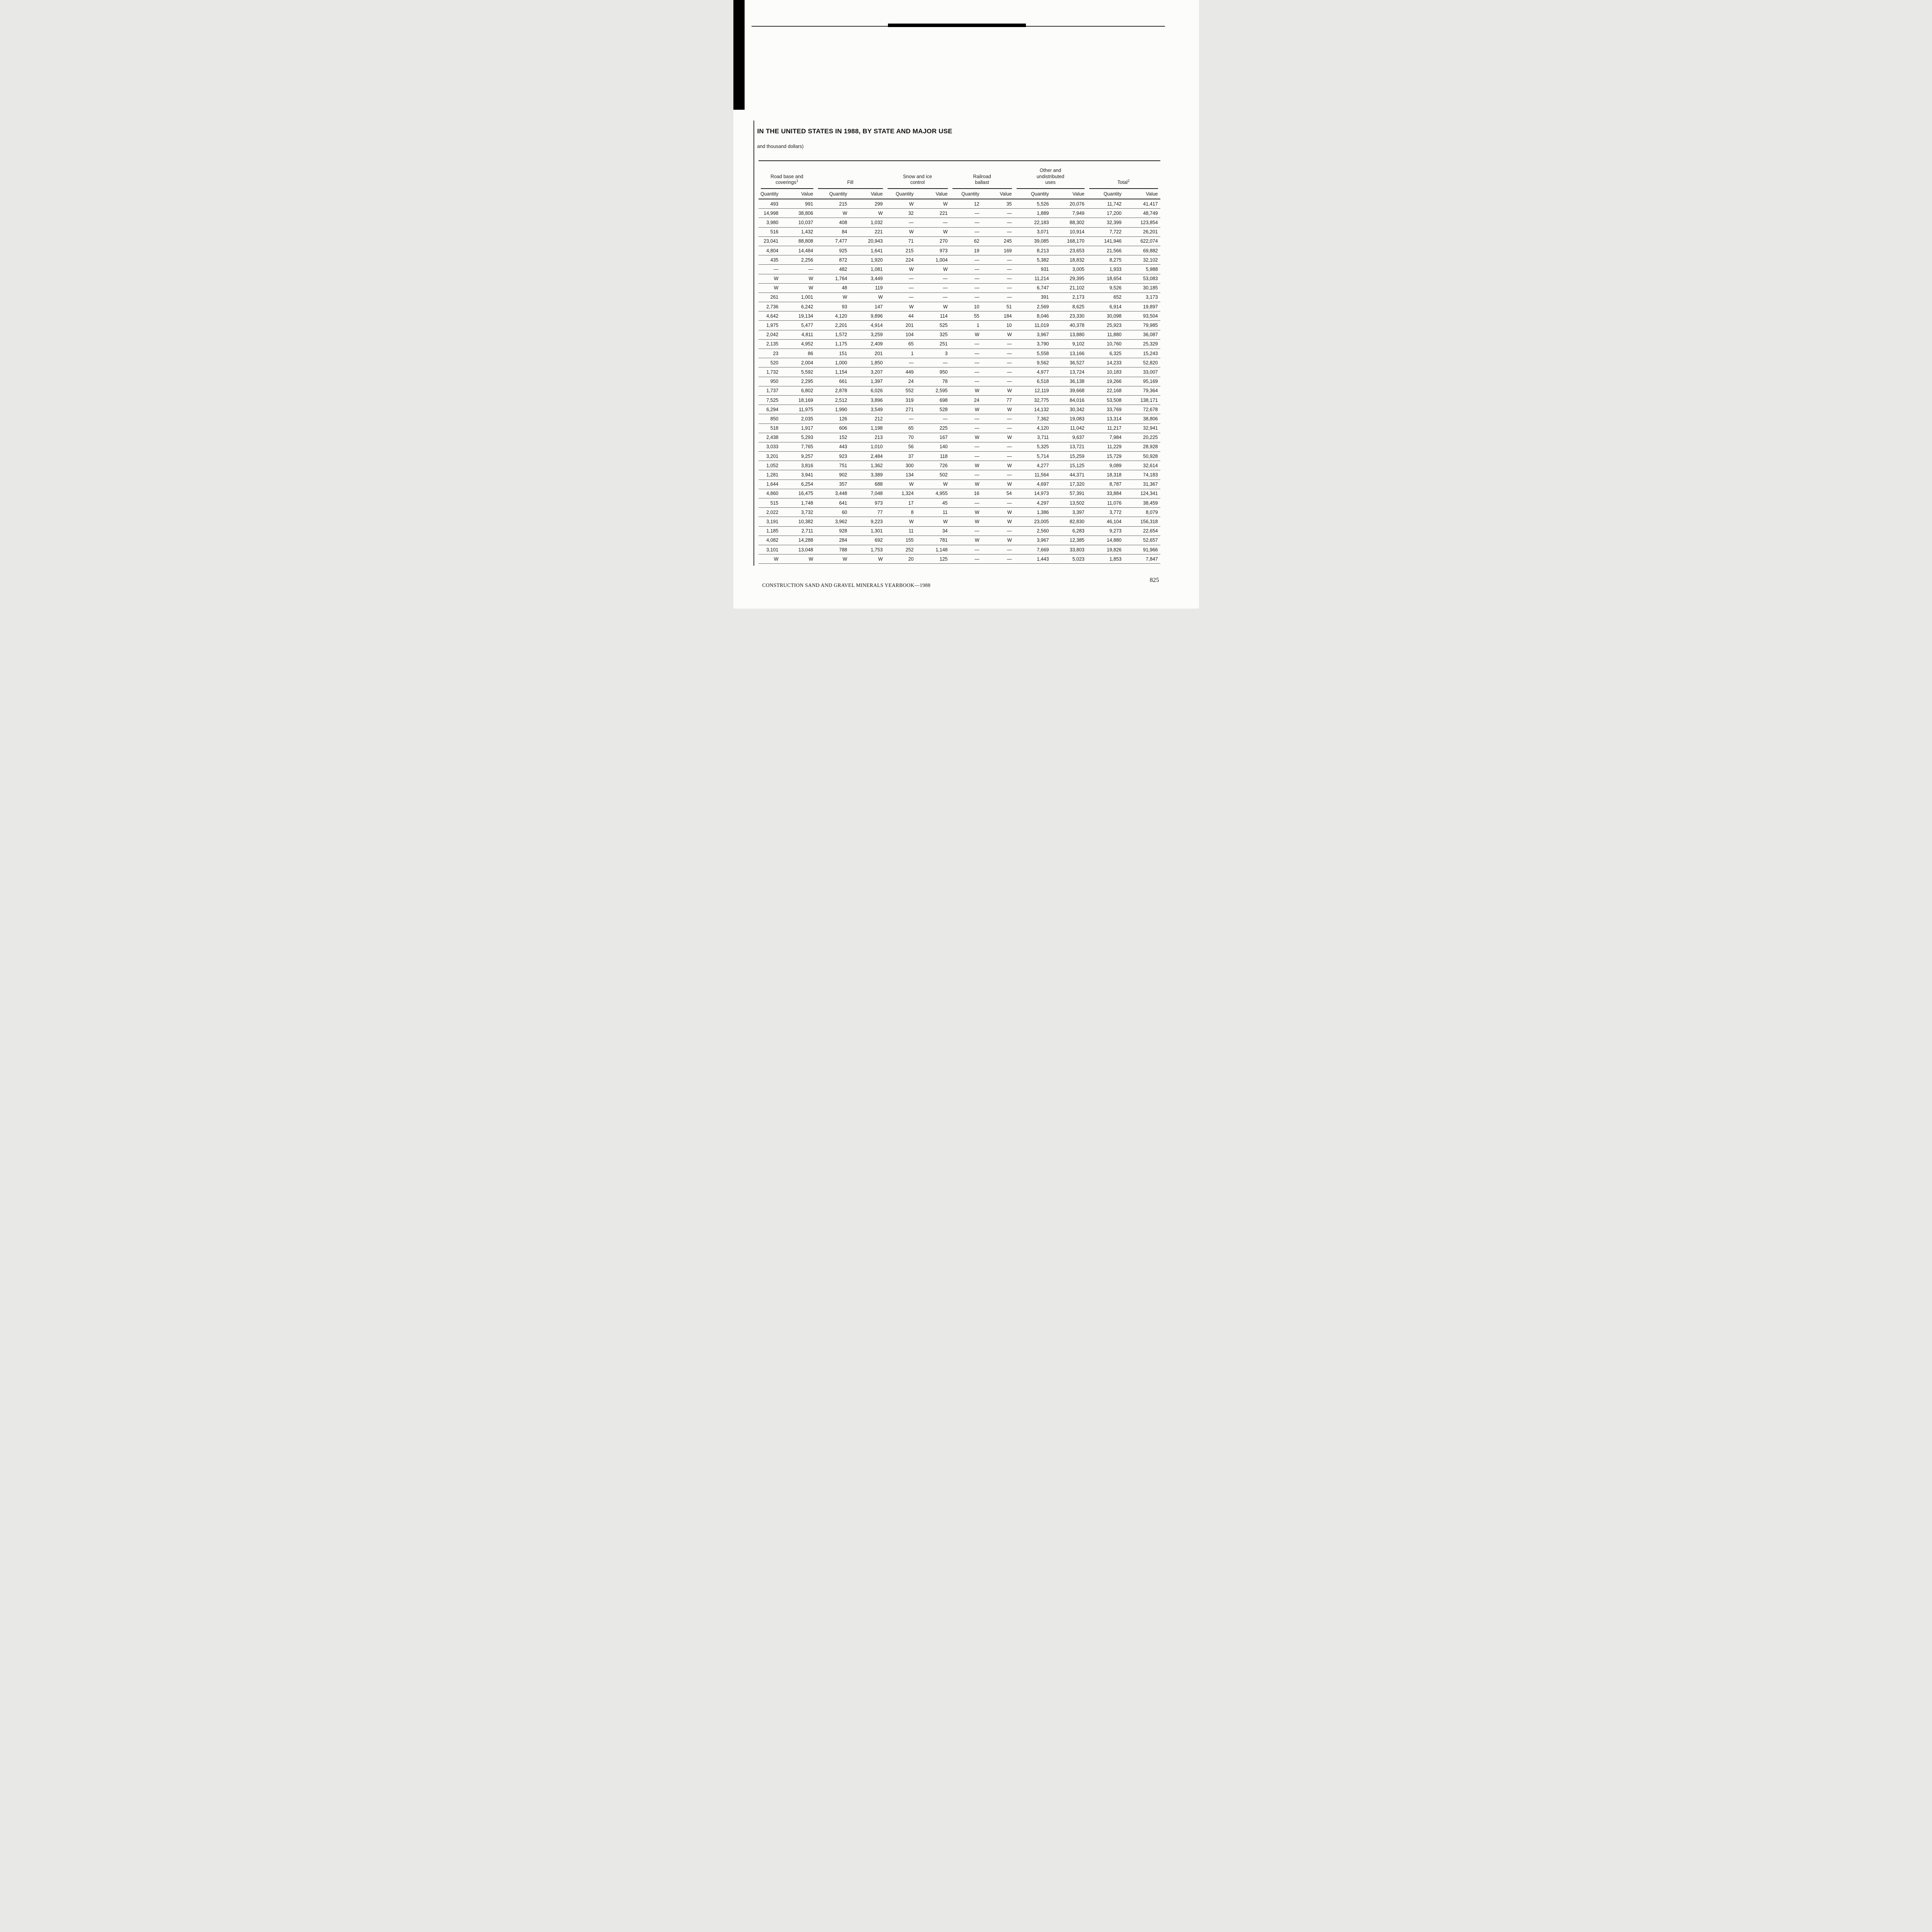 The height and width of the screenshot is (1932, 1932). What do you see at coordinates (1069, 522) in the screenshot?
I see `table-cell: 82,830` at bounding box center [1069, 522].